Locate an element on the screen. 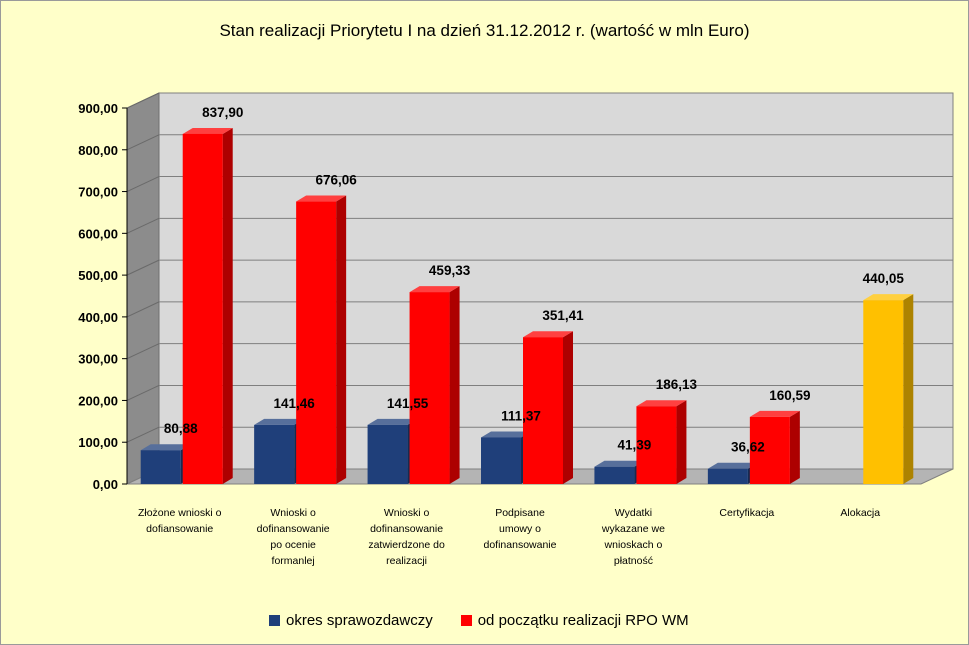 The width and height of the screenshot is (969, 645). x-category-line: Wydatki is located at coordinates (633, 513).